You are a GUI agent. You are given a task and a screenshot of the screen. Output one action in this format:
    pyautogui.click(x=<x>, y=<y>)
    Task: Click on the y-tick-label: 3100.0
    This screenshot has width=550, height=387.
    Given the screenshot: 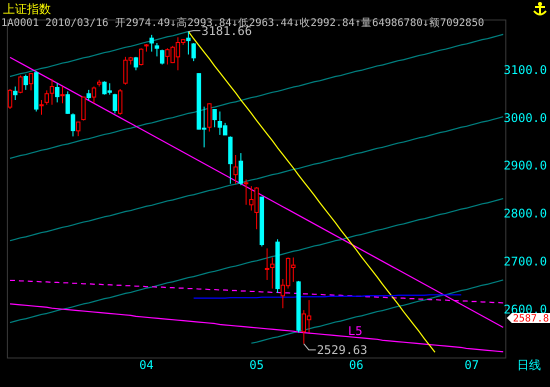 What is the action you would take?
    pyautogui.click(x=525, y=69)
    